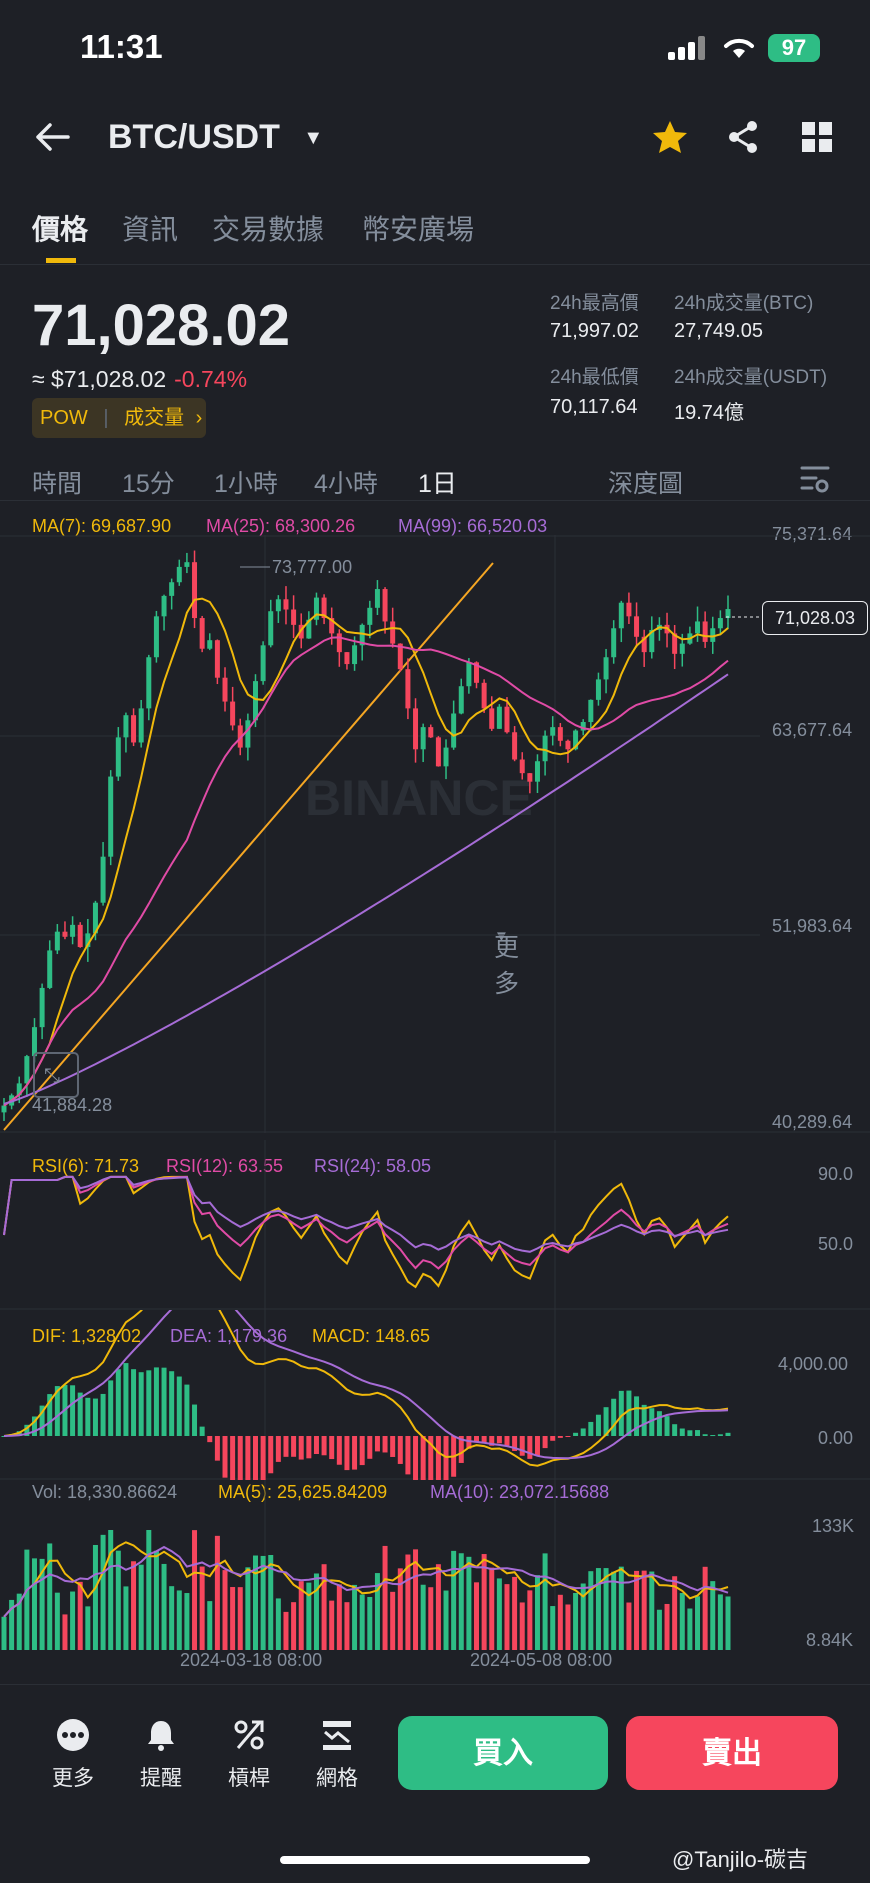 The width and height of the screenshot is (870, 1883). What do you see at coordinates (435, 1860) in the screenshot?
I see `home-indicator` at bounding box center [435, 1860].